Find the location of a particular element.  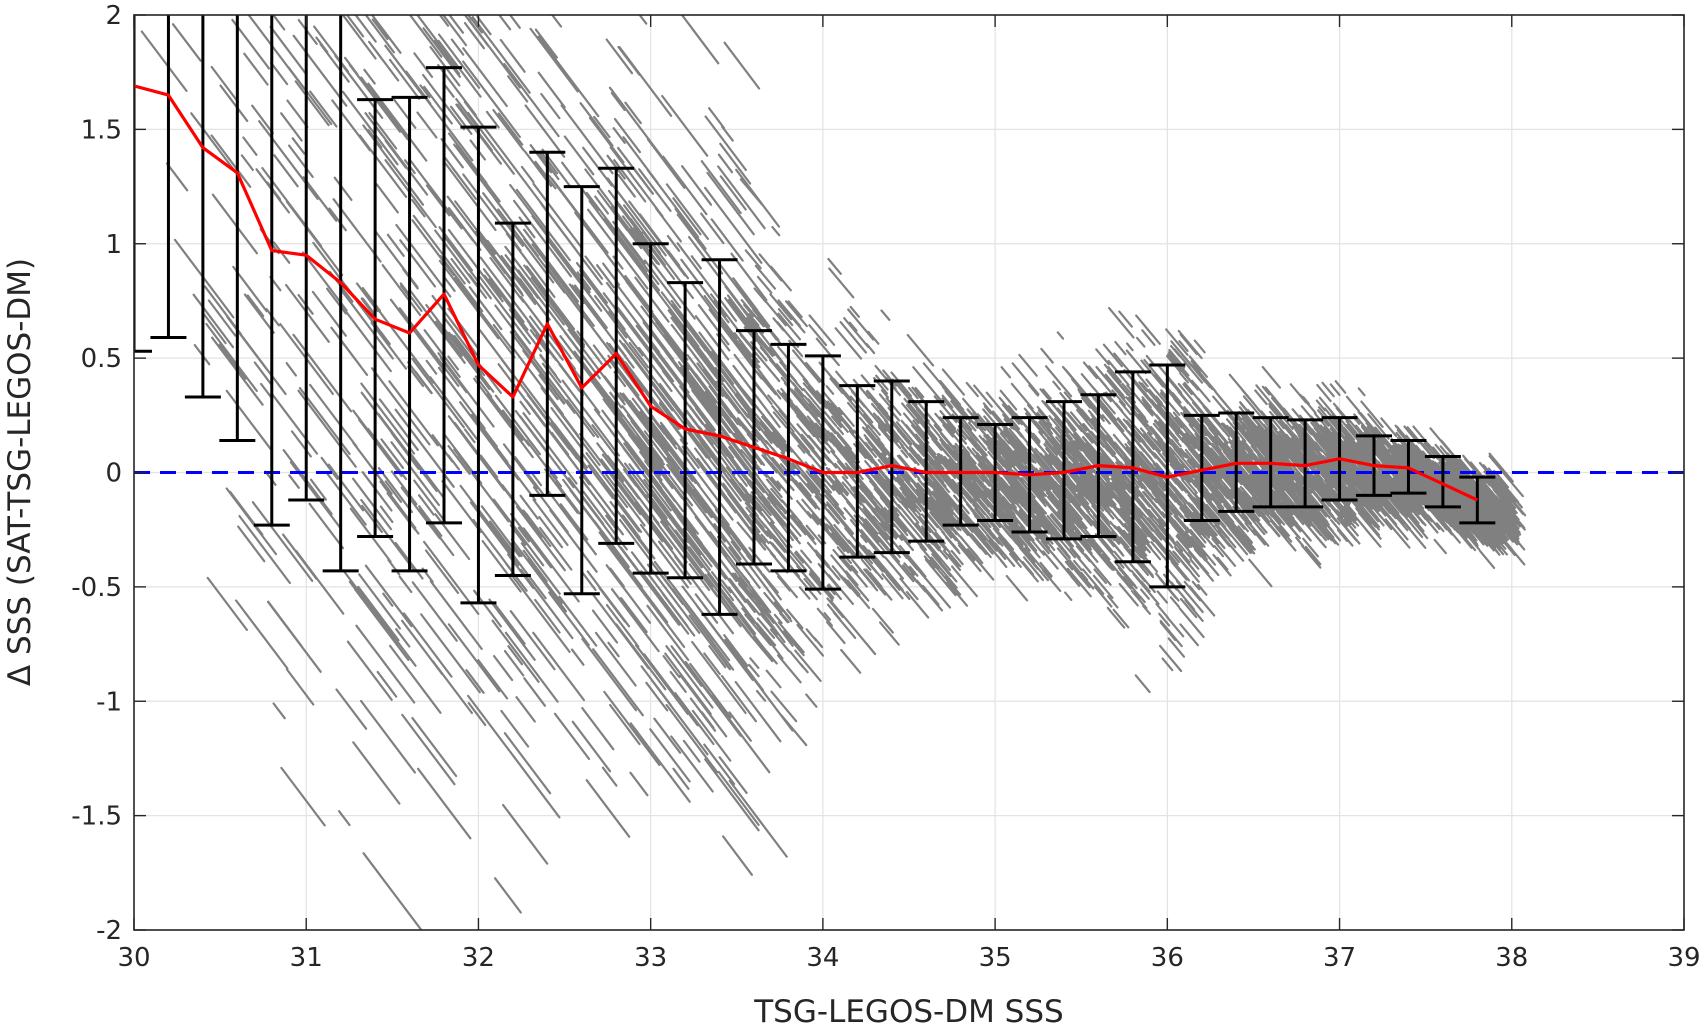

x-tick-label: 38 is located at coordinates (1511, 958).